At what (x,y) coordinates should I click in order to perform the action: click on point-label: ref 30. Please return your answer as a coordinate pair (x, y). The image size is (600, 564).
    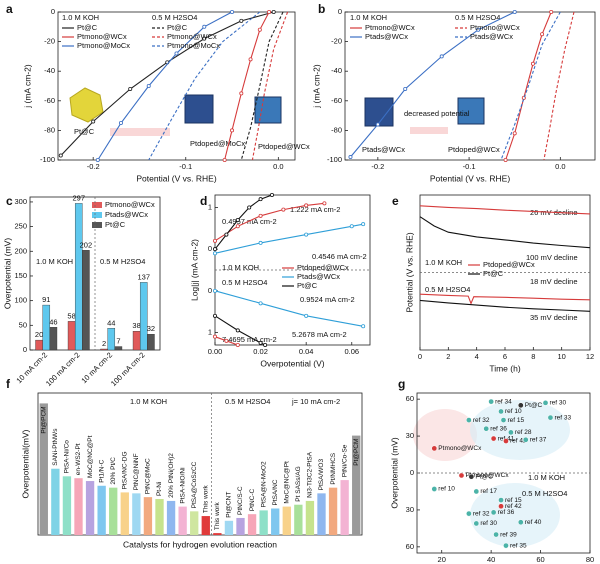
    Looking at the image, I should click on (558, 403).